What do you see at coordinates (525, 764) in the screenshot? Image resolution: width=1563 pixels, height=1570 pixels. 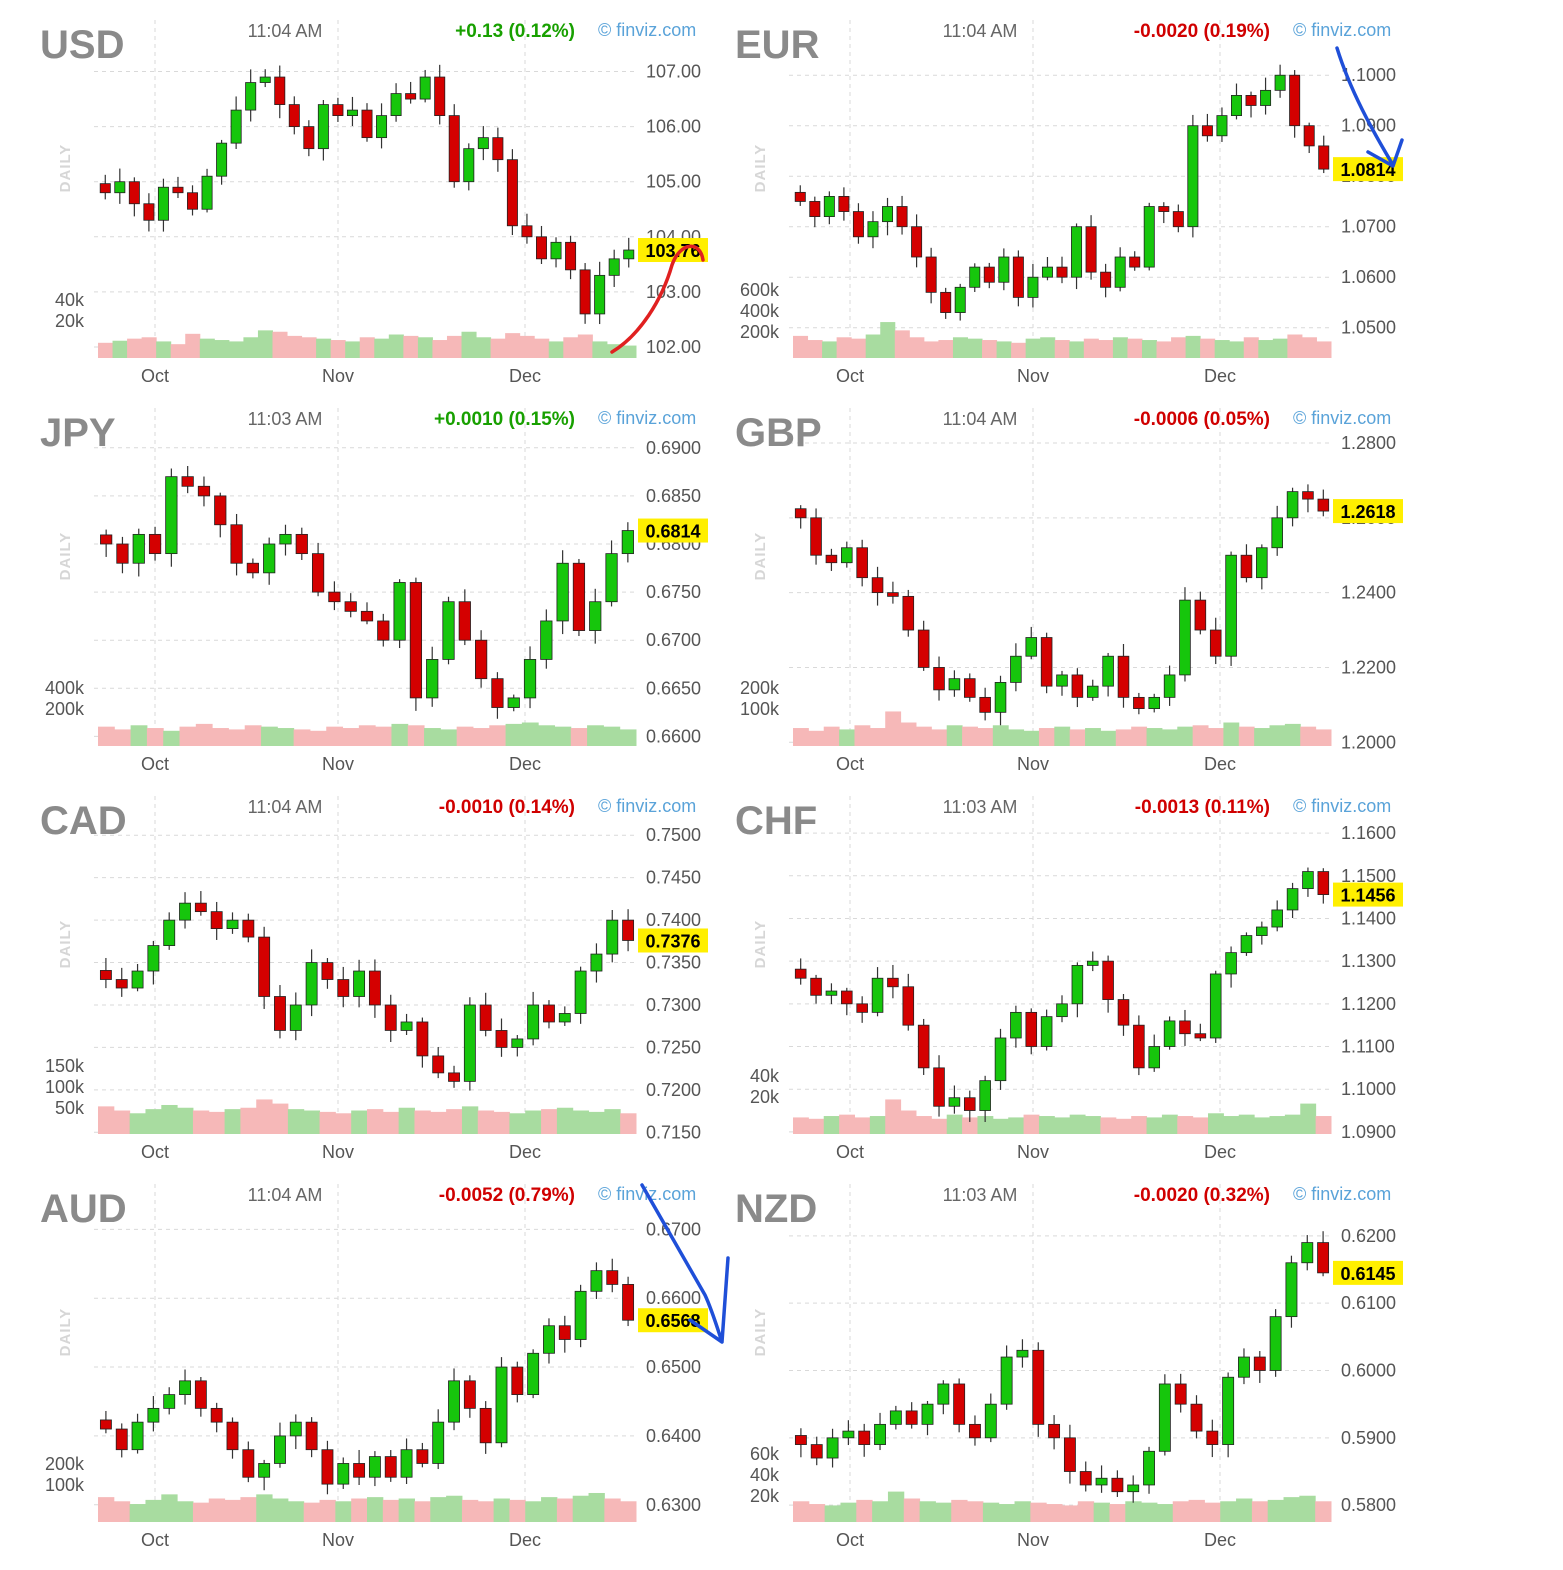 I see `x-month-label: Dec` at bounding box center [525, 764].